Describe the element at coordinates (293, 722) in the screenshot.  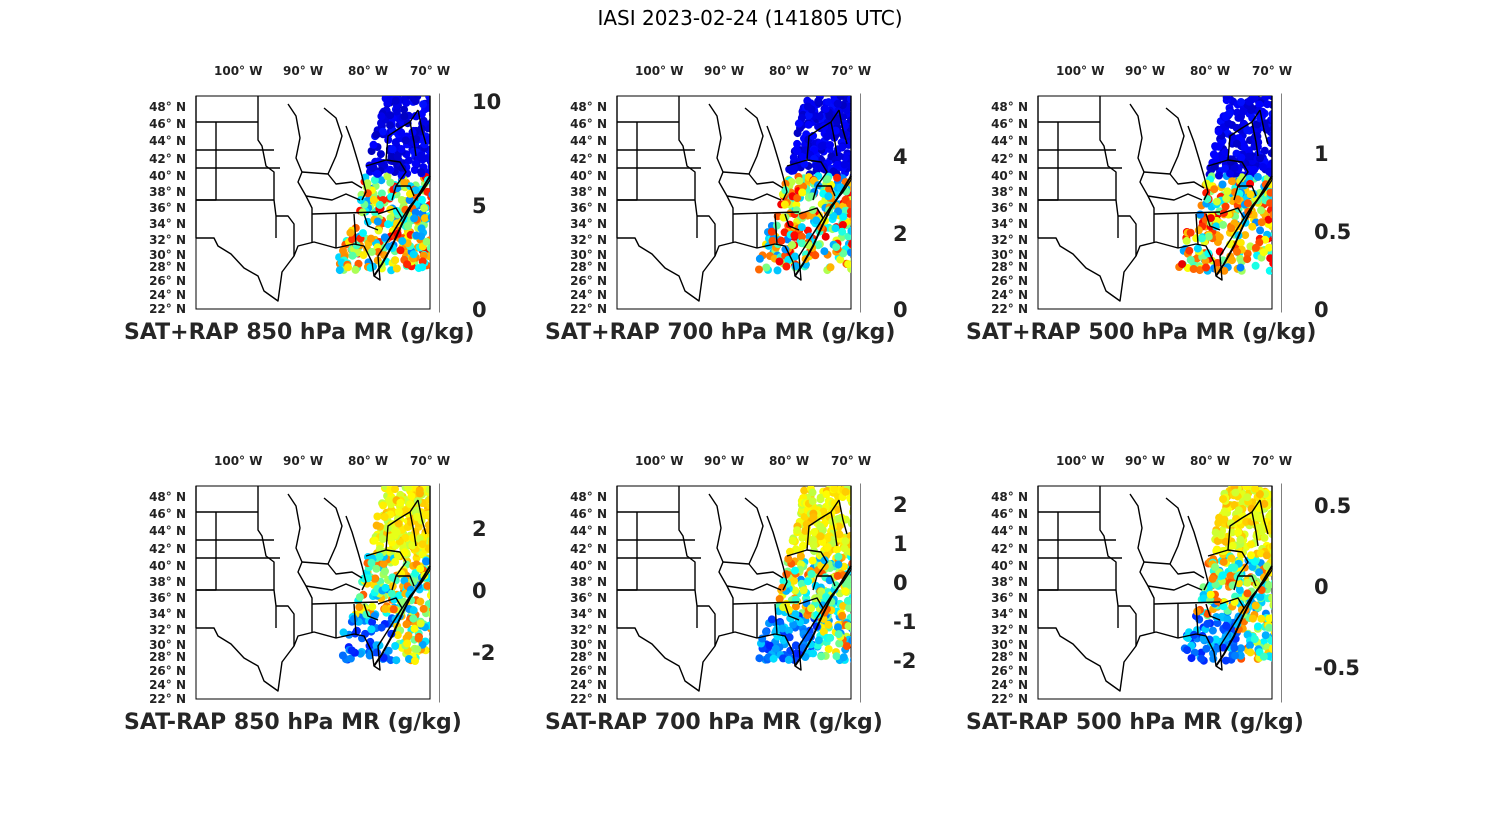
I see `panel-title: SAT-RAP 850 hPa MR (g/kg)` at that location.